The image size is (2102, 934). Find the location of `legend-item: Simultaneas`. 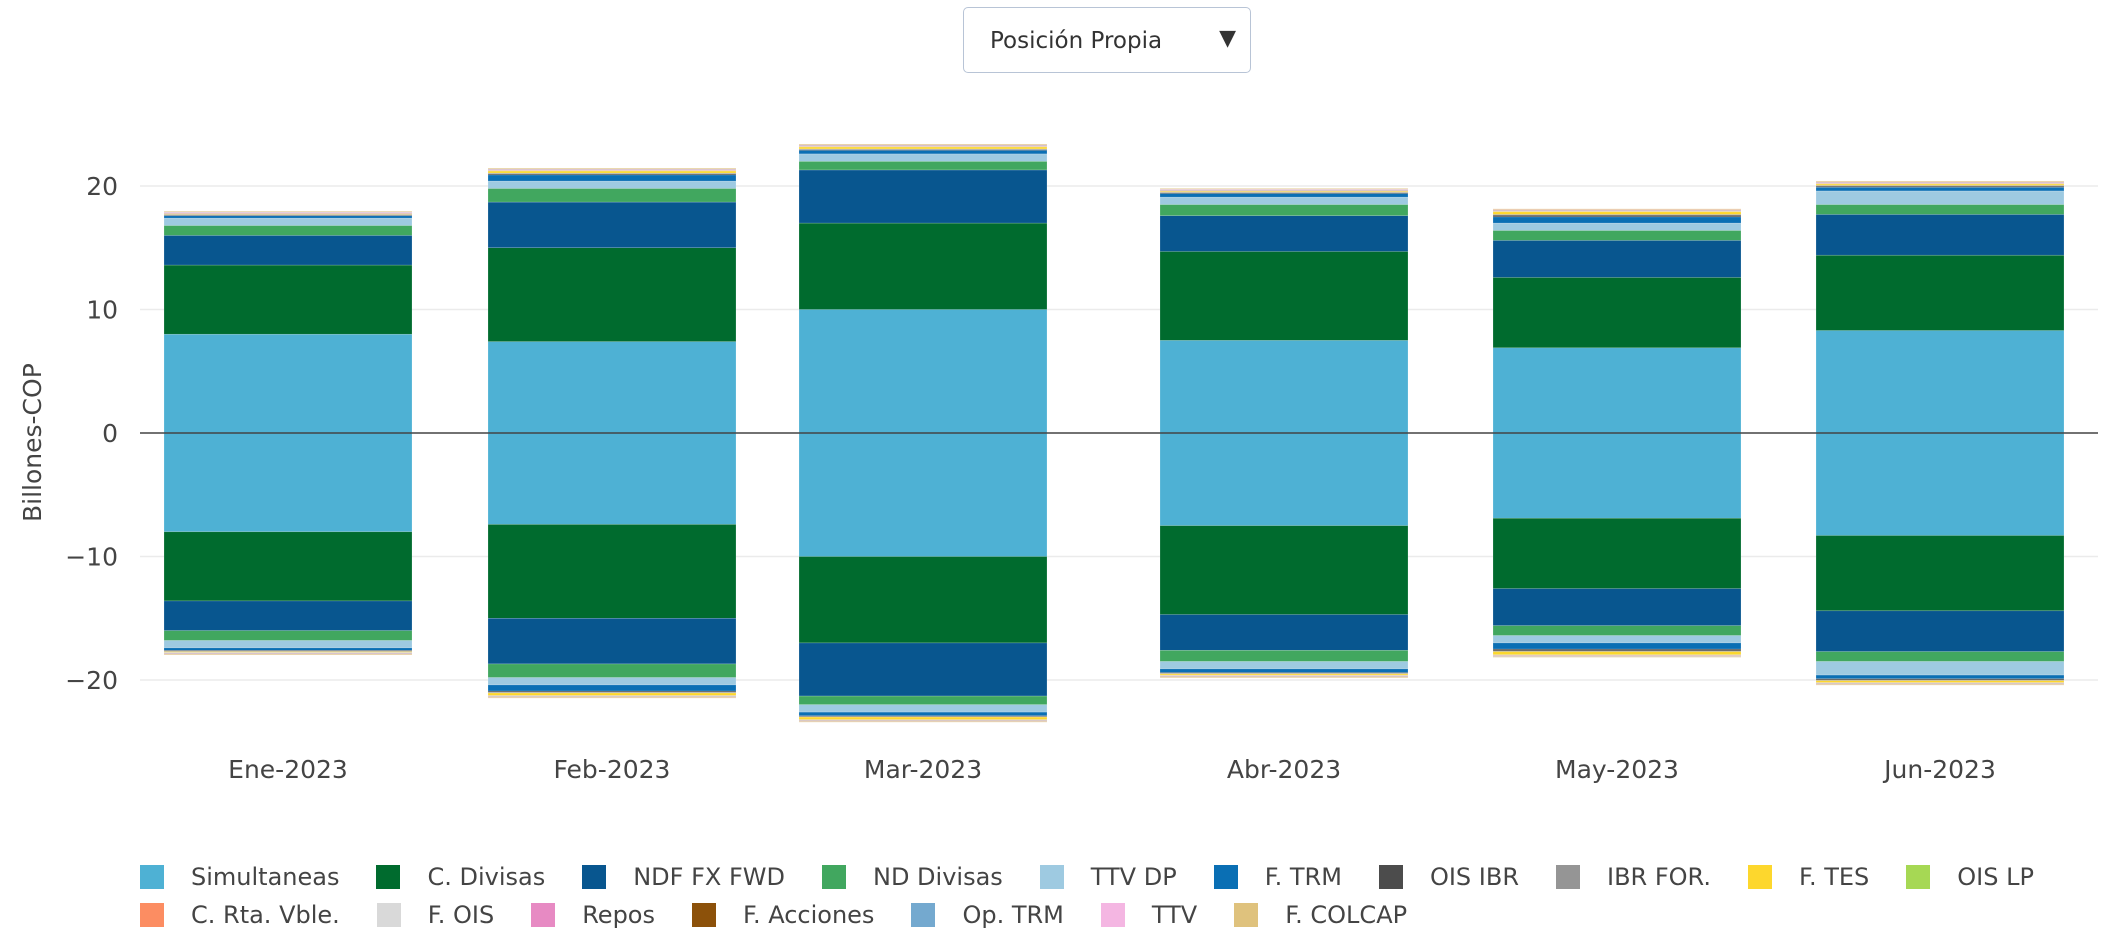

legend-item: Simultaneas is located at coordinates (239, 877).